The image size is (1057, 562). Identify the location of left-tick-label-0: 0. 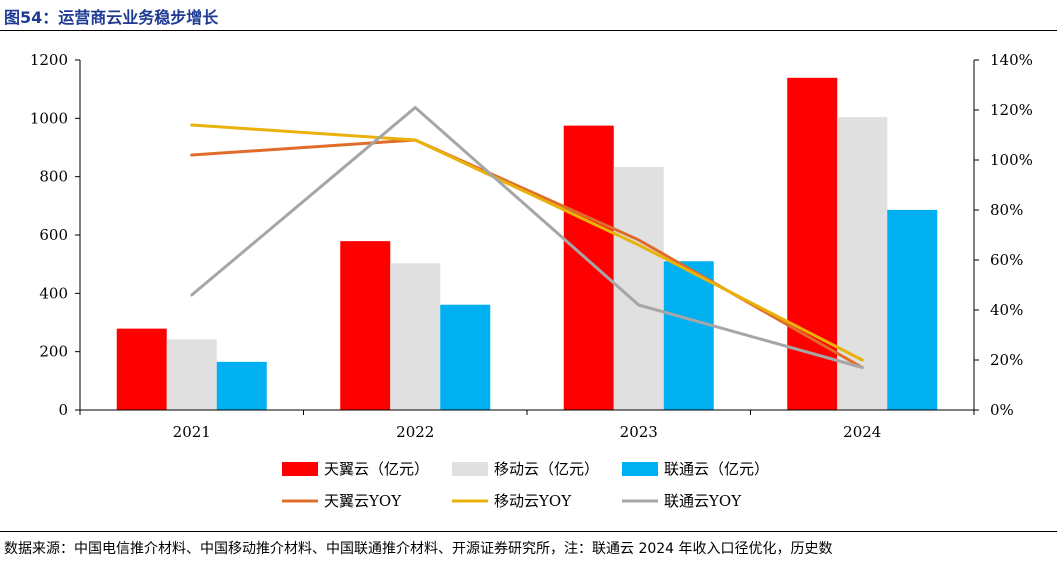
(63, 410).